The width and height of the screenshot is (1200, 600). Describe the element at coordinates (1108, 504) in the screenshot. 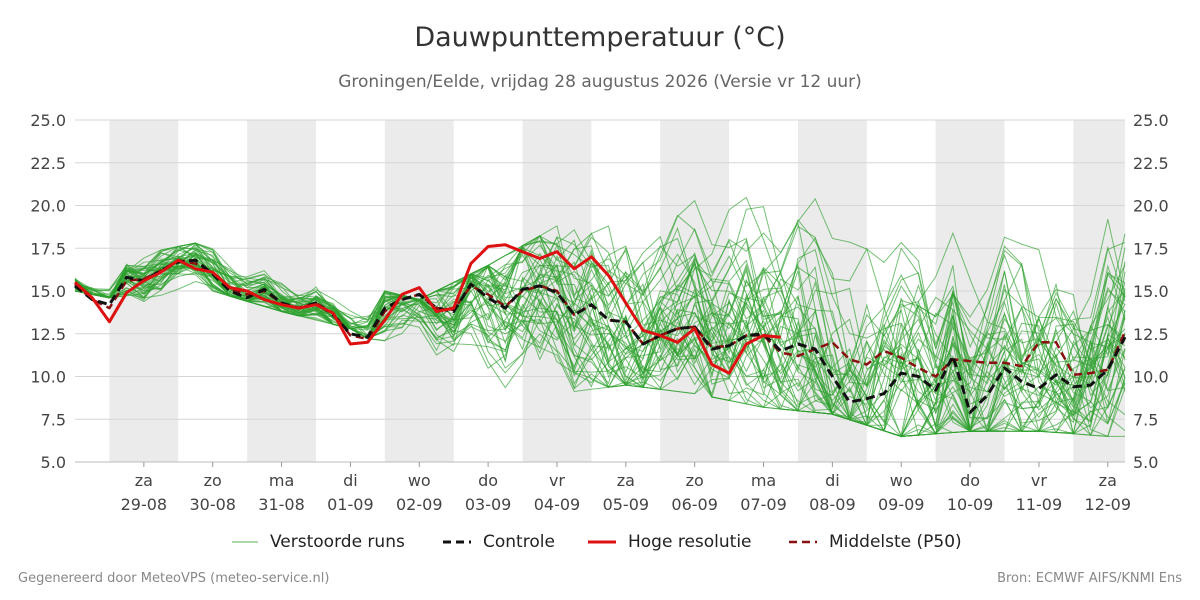

I see `x-tick-date: 12-09` at that location.